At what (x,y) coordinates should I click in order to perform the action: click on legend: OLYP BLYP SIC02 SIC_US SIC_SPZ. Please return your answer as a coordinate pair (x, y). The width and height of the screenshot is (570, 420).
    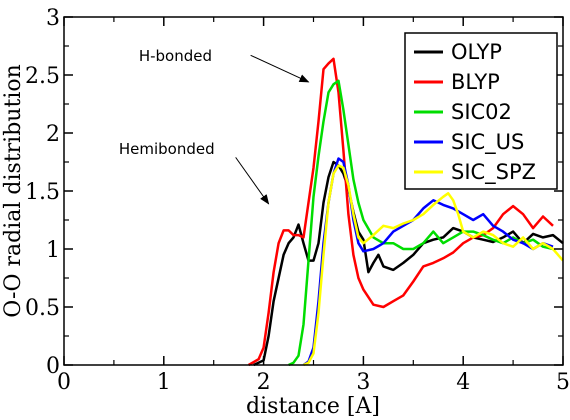
    Looking at the image, I should click on (481, 111).